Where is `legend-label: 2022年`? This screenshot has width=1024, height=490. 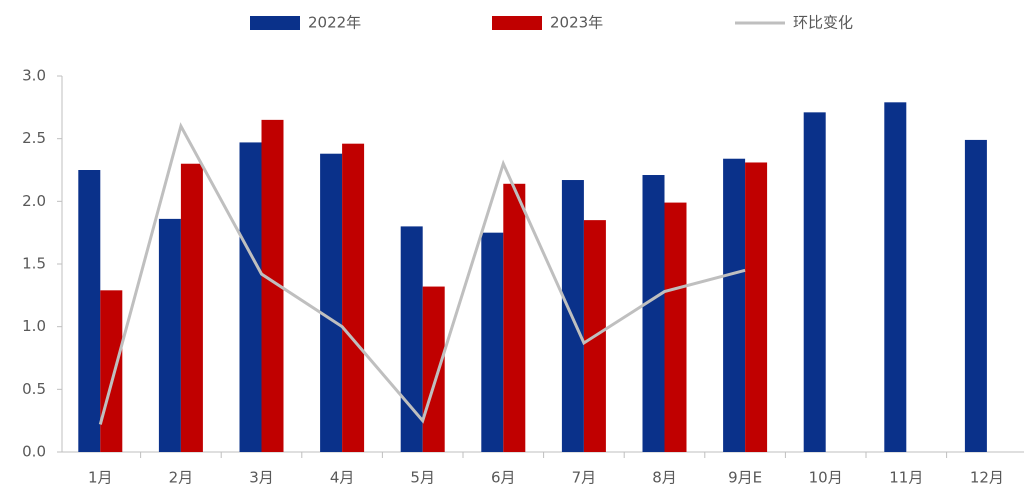 legend-label: 2022年 is located at coordinates (334, 23).